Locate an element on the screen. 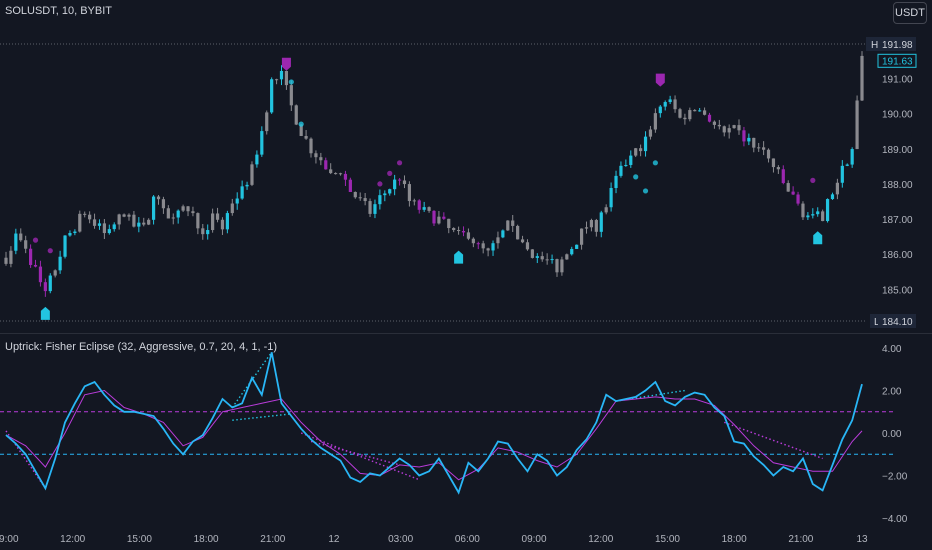  time-tick-label: 06:00 is located at coordinates (467, 539).